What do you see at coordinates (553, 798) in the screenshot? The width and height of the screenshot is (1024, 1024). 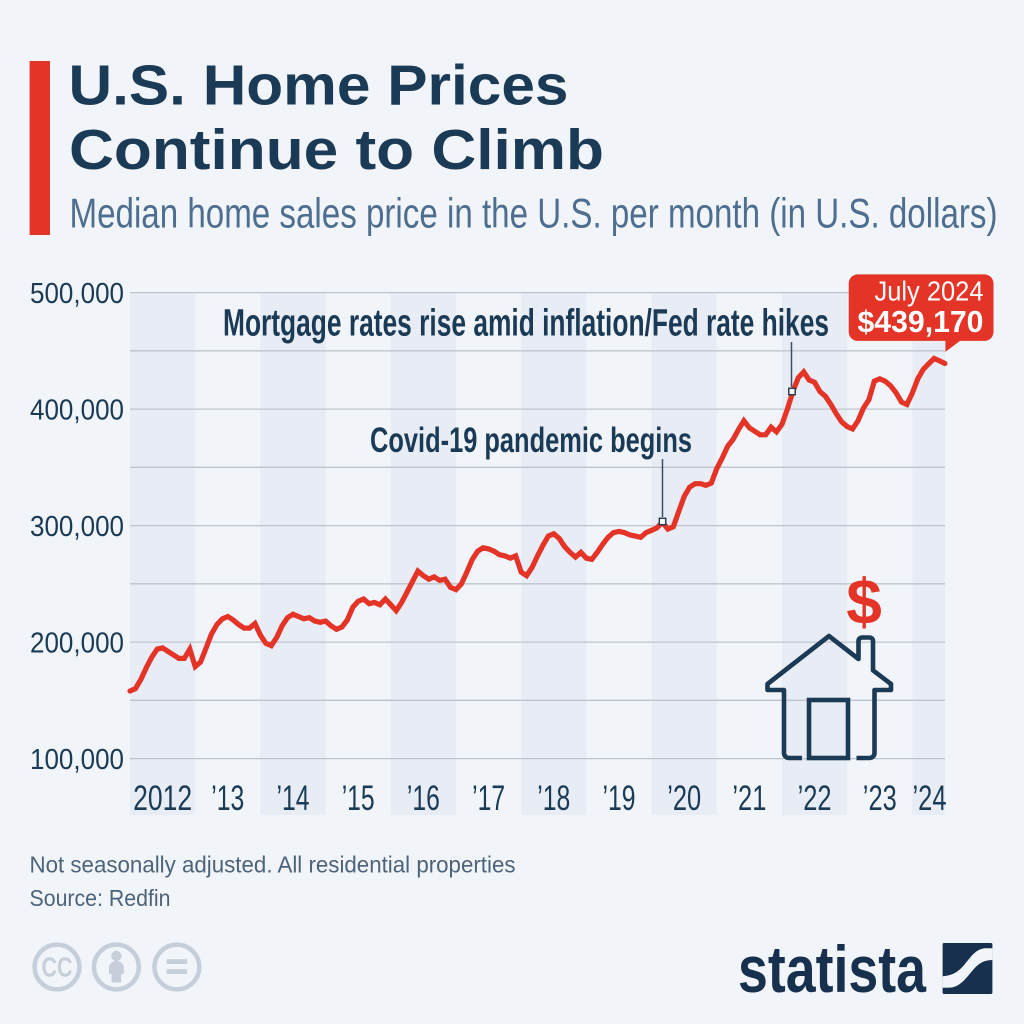 I see `svg-text: ’18` at bounding box center [553, 798].